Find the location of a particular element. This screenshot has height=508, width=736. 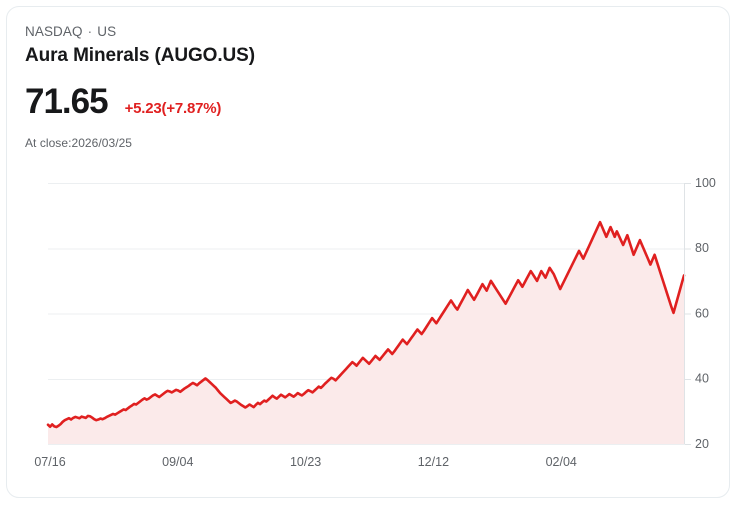

y-axis-tick-label: 100 is located at coordinates (705, 183).